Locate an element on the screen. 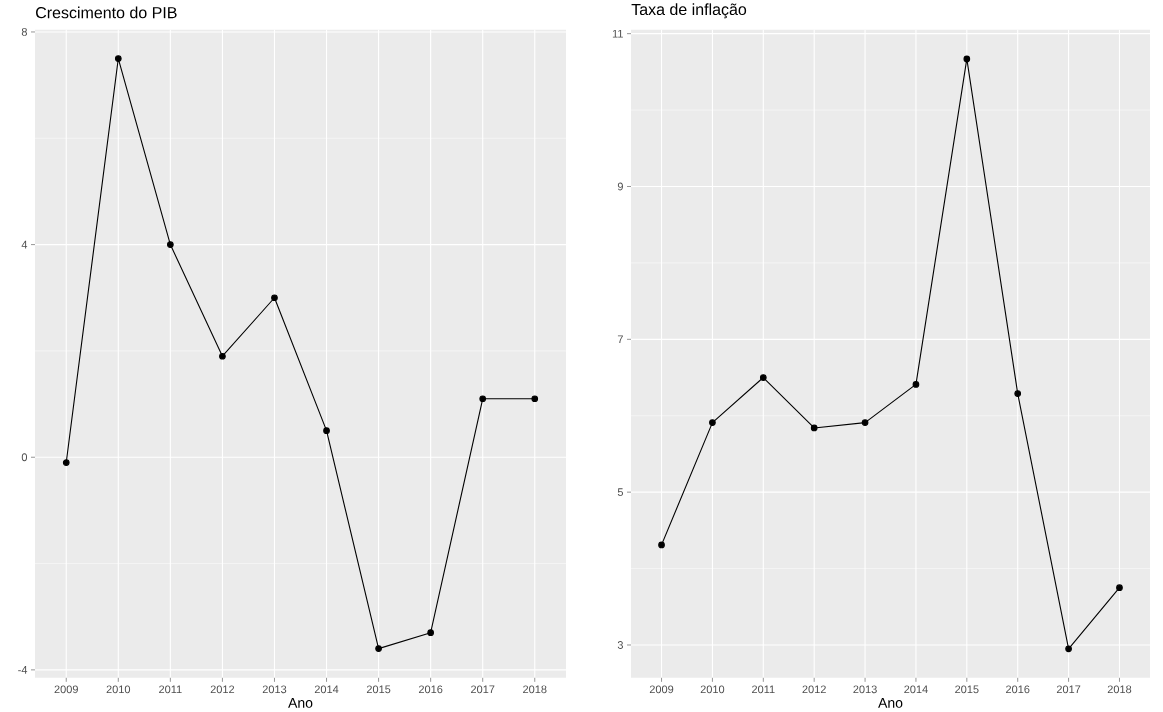  chart-title: Crescimento do PIB is located at coordinates (106, 12).